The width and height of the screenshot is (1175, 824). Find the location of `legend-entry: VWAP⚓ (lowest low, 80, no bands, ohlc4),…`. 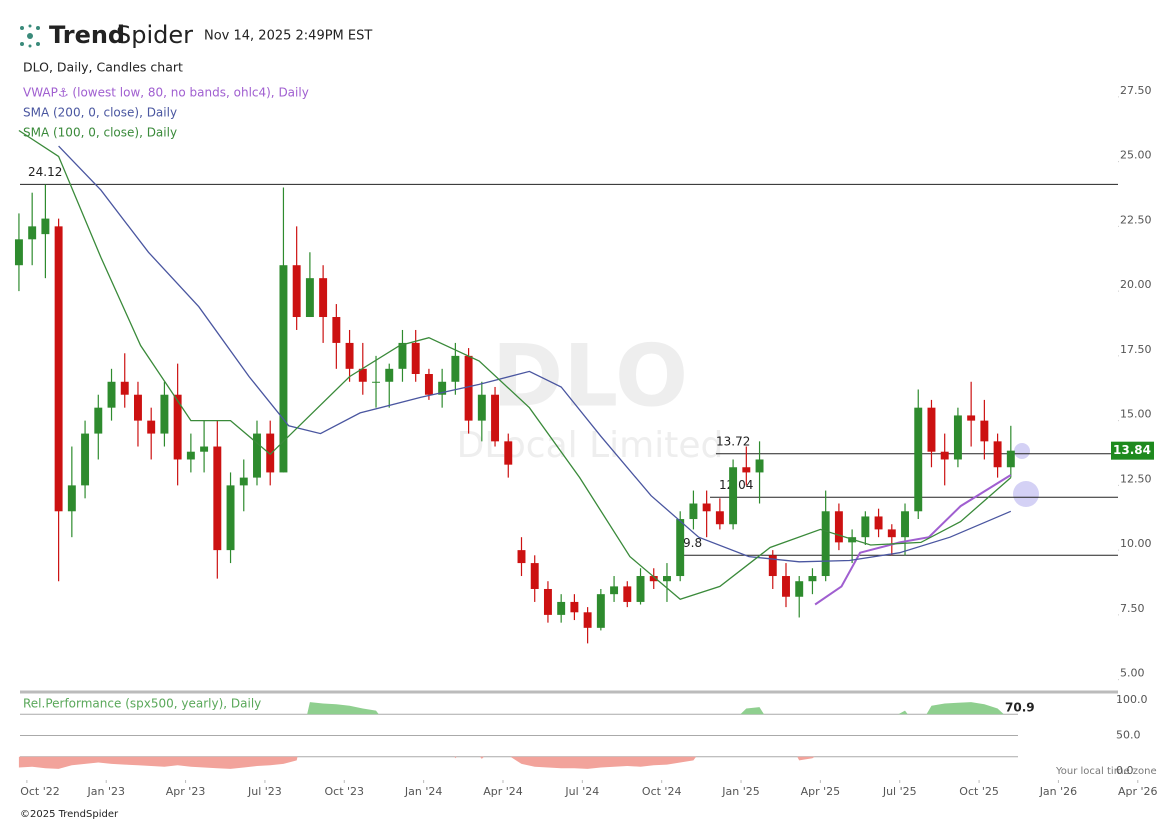

legend-entry: VWAP⚓ (lowest low, 80, no bands, ohlc4),… is located at coordinates (166, 93).